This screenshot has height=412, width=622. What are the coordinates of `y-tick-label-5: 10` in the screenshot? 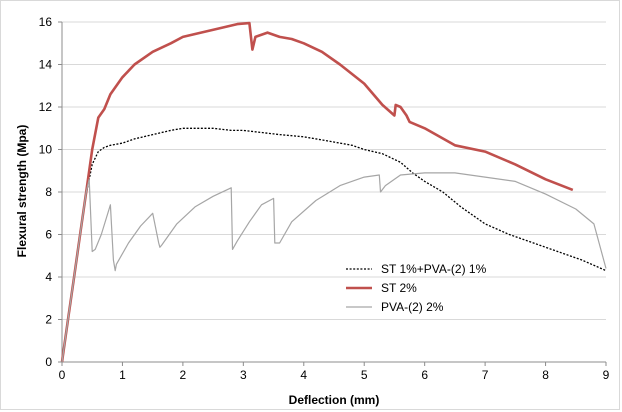 It's located at (46, 150).